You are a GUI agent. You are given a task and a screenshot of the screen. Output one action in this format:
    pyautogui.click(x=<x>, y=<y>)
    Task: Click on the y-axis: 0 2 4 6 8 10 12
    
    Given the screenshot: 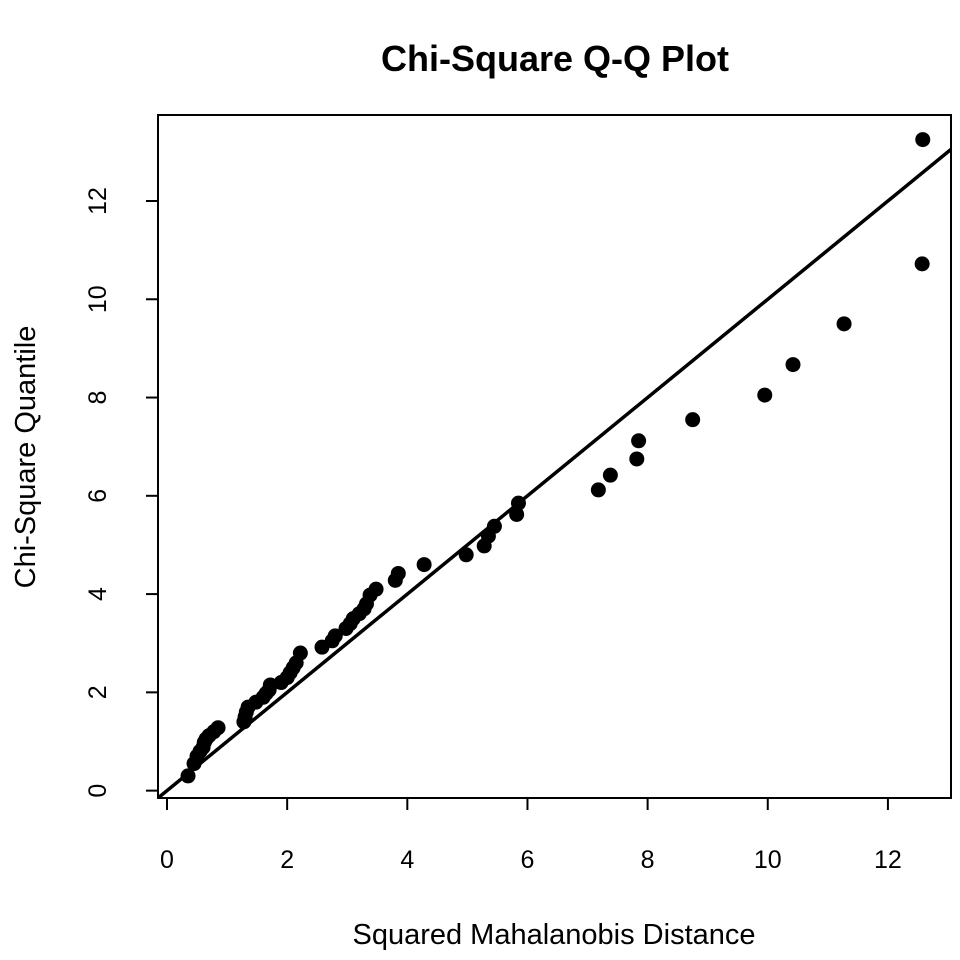 What is the action you would take?
    pyautogui.click(x=121, y=492)
    